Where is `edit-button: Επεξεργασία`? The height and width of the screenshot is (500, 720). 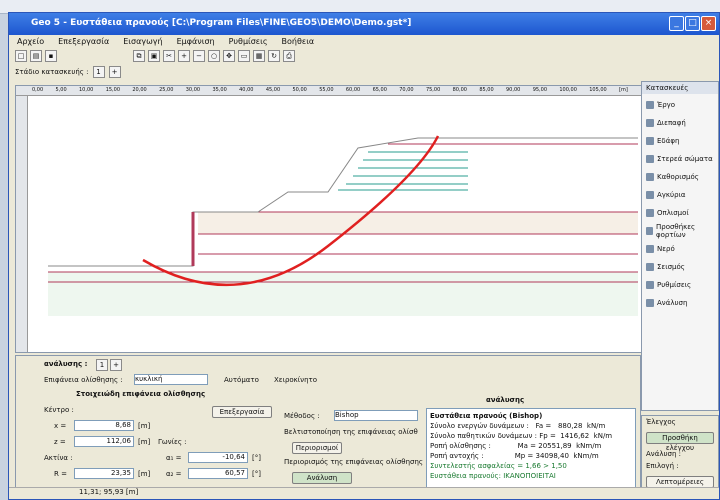 edit-button: Επεξεργασία is located at coordinates (242, 412).